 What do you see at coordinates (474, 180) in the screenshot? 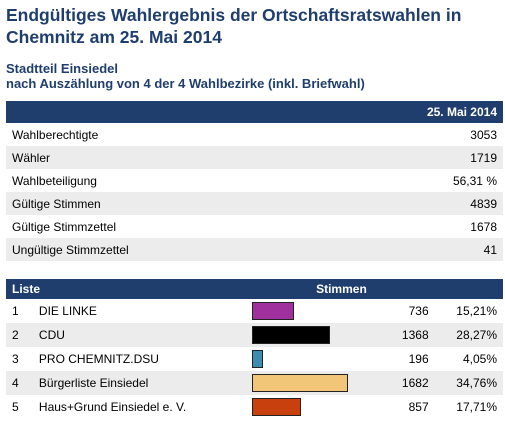
I see `summary-value: 56,31 %` at bounding box center [474, 180].